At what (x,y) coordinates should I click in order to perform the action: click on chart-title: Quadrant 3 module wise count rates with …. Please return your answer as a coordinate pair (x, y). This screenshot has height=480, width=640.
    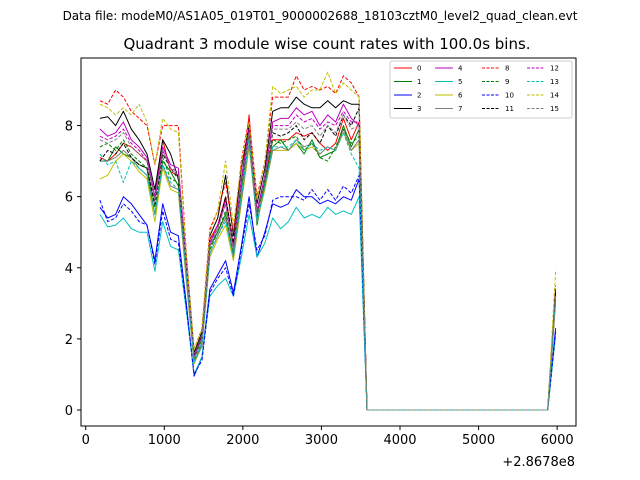
    Looking at the image, I should click on (326, 44).